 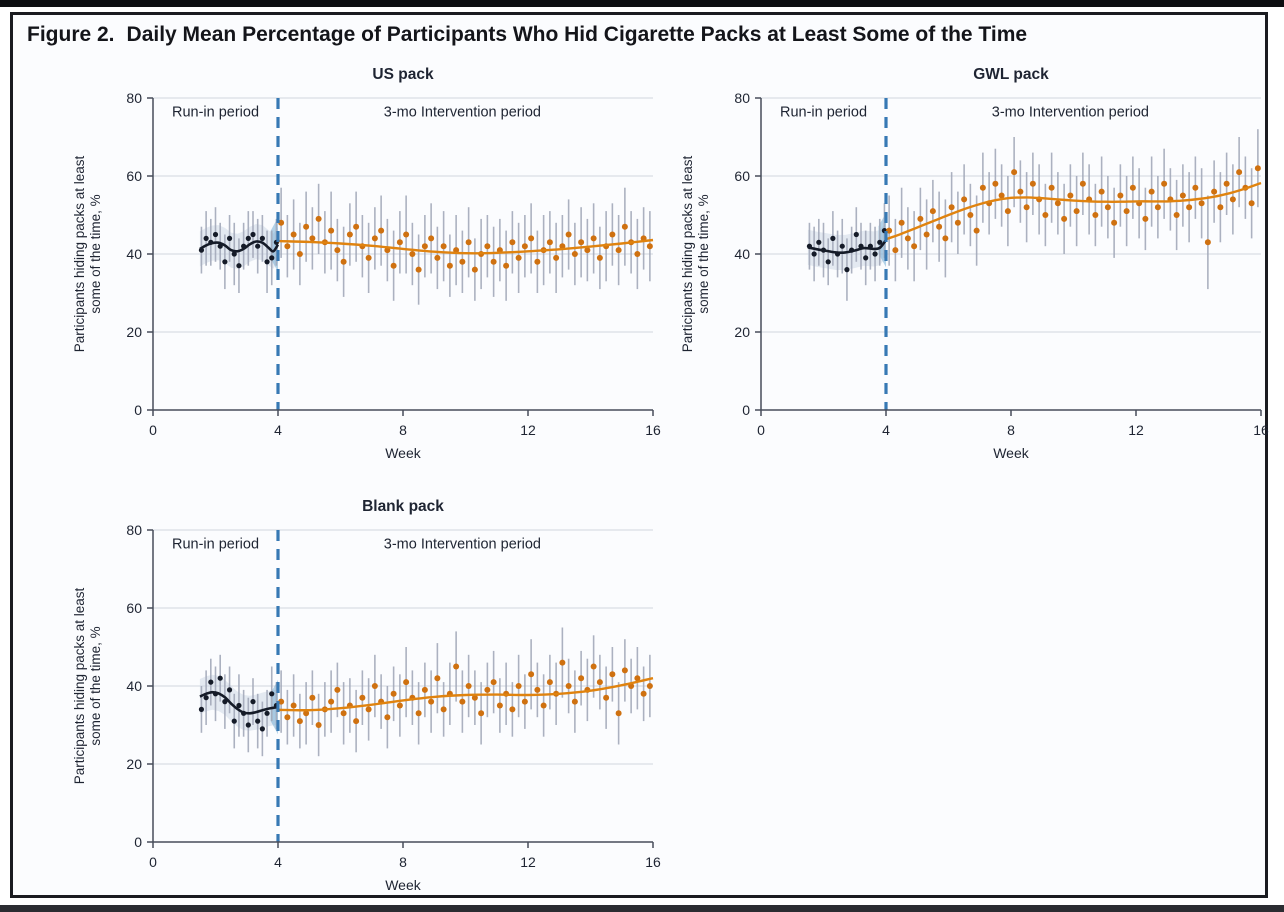 I want to click on panel-title: GWL pack, so click(x=1011, y=74).